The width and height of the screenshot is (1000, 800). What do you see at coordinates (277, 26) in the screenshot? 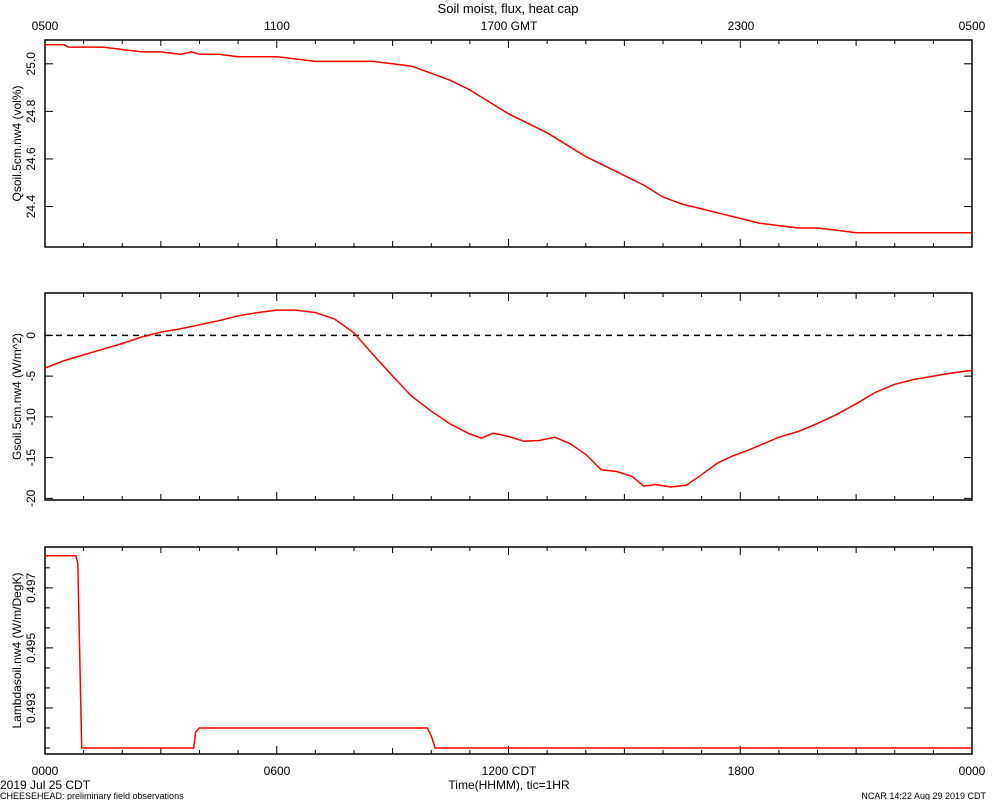
I see `top-tick-label: 1100` at bounding box center [277, 26].